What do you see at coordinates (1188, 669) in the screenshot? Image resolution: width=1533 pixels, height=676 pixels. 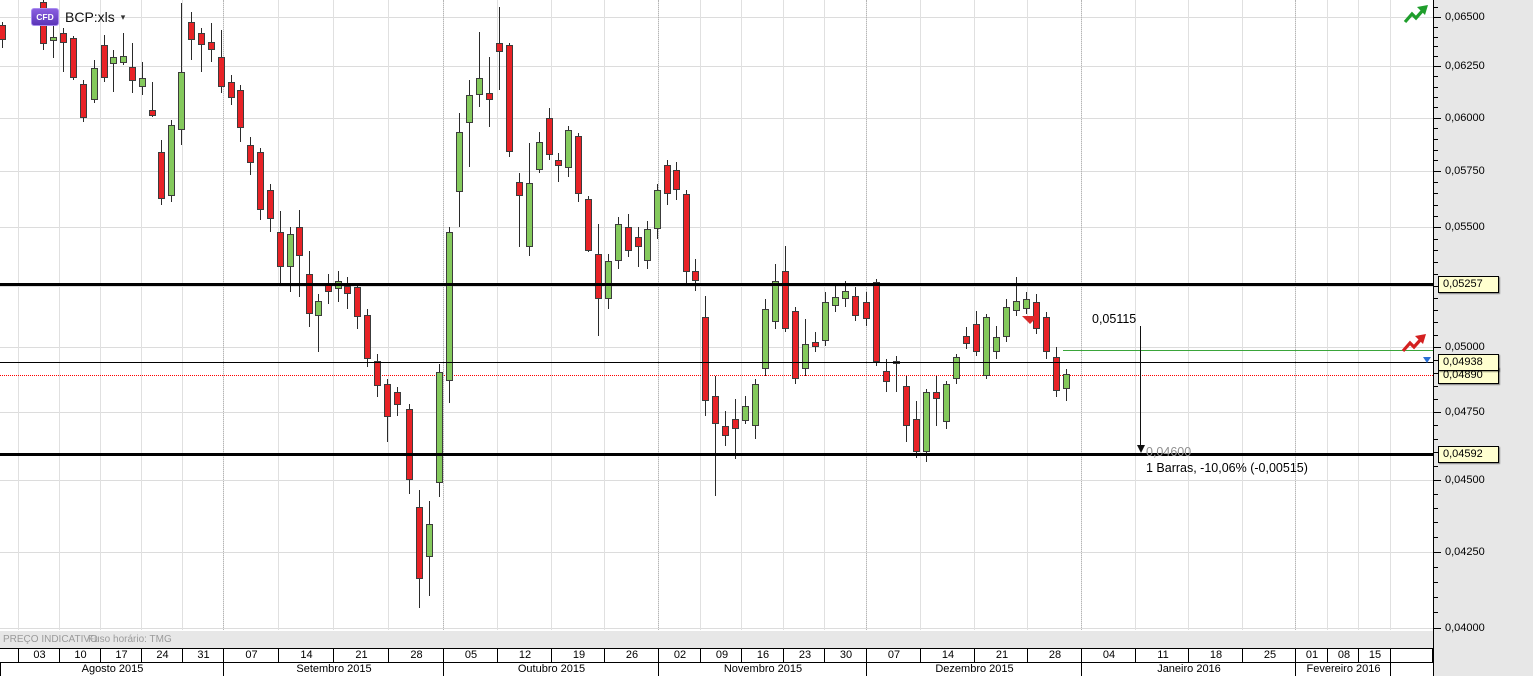 I see `month-cell: Janeiro 2016` at bounding box center [1188, 669].